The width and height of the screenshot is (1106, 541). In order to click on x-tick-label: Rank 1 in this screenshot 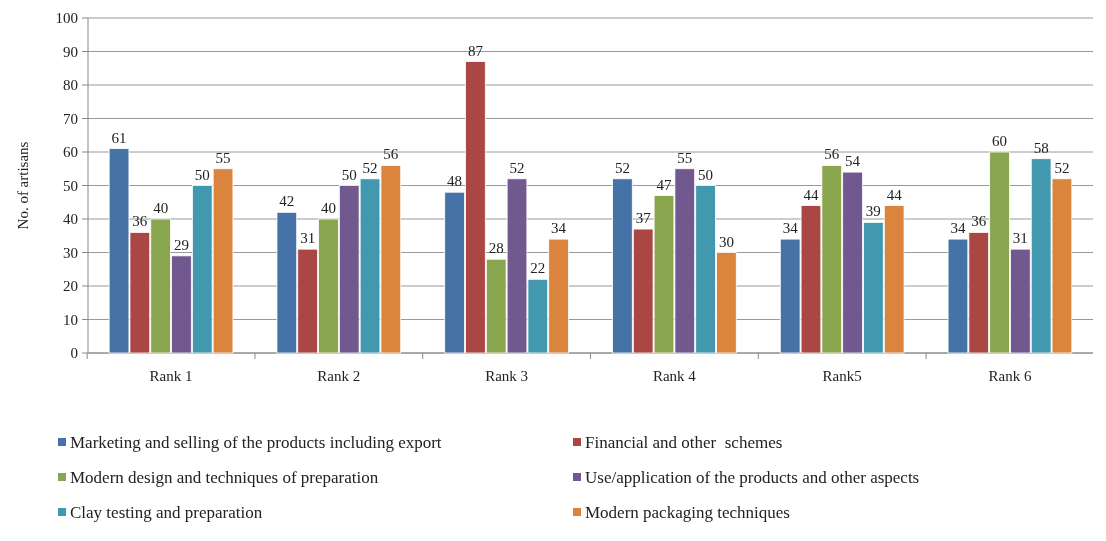, I will do `click(171, 376)`.